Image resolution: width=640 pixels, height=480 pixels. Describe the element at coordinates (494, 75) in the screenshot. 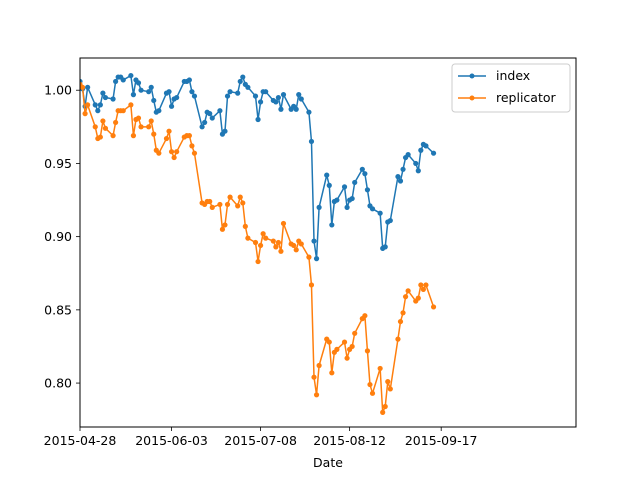

I see `legend-entry-index: index` at that location.